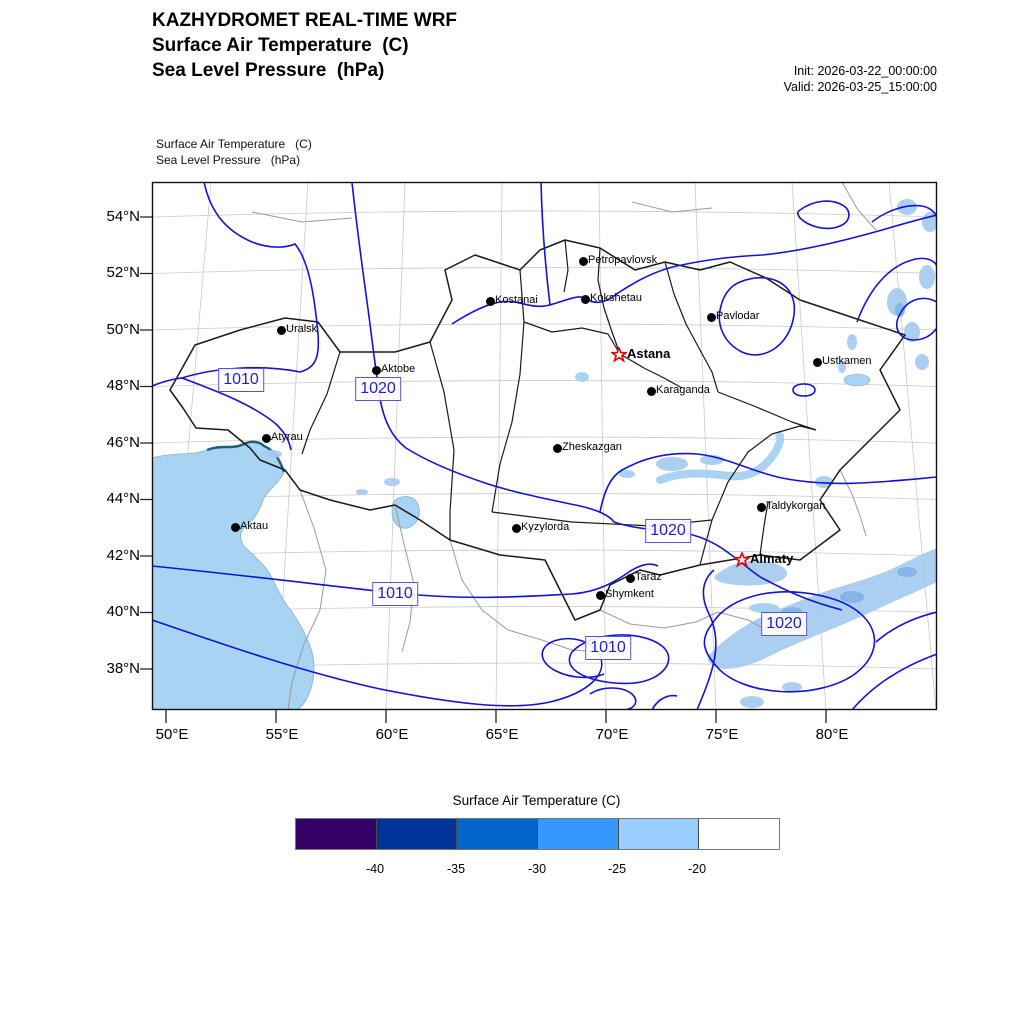 Image resolution: width=1024 pixels, height=1024 pixels. I want to click on lat-tick-40n: 40°N, so click(123, 611).